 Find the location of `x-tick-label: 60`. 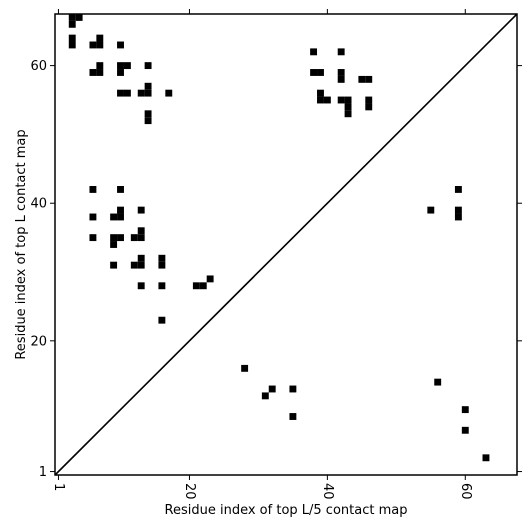

x-tick-label: 60 is located at coordinates (465, 491).